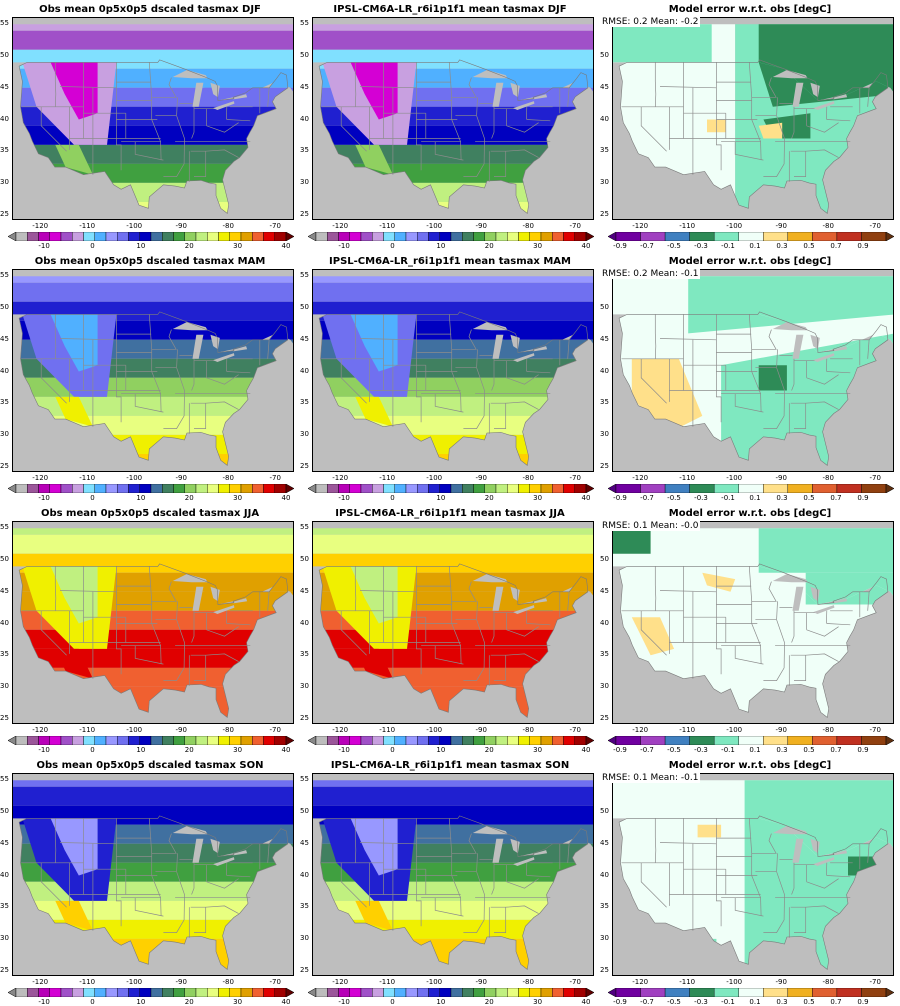 The width and height of the screenshot is (900, 1006). Describe the element at coordinates (304, 214) in the screenshot. I see `lat-tick-label: 25` at that location.